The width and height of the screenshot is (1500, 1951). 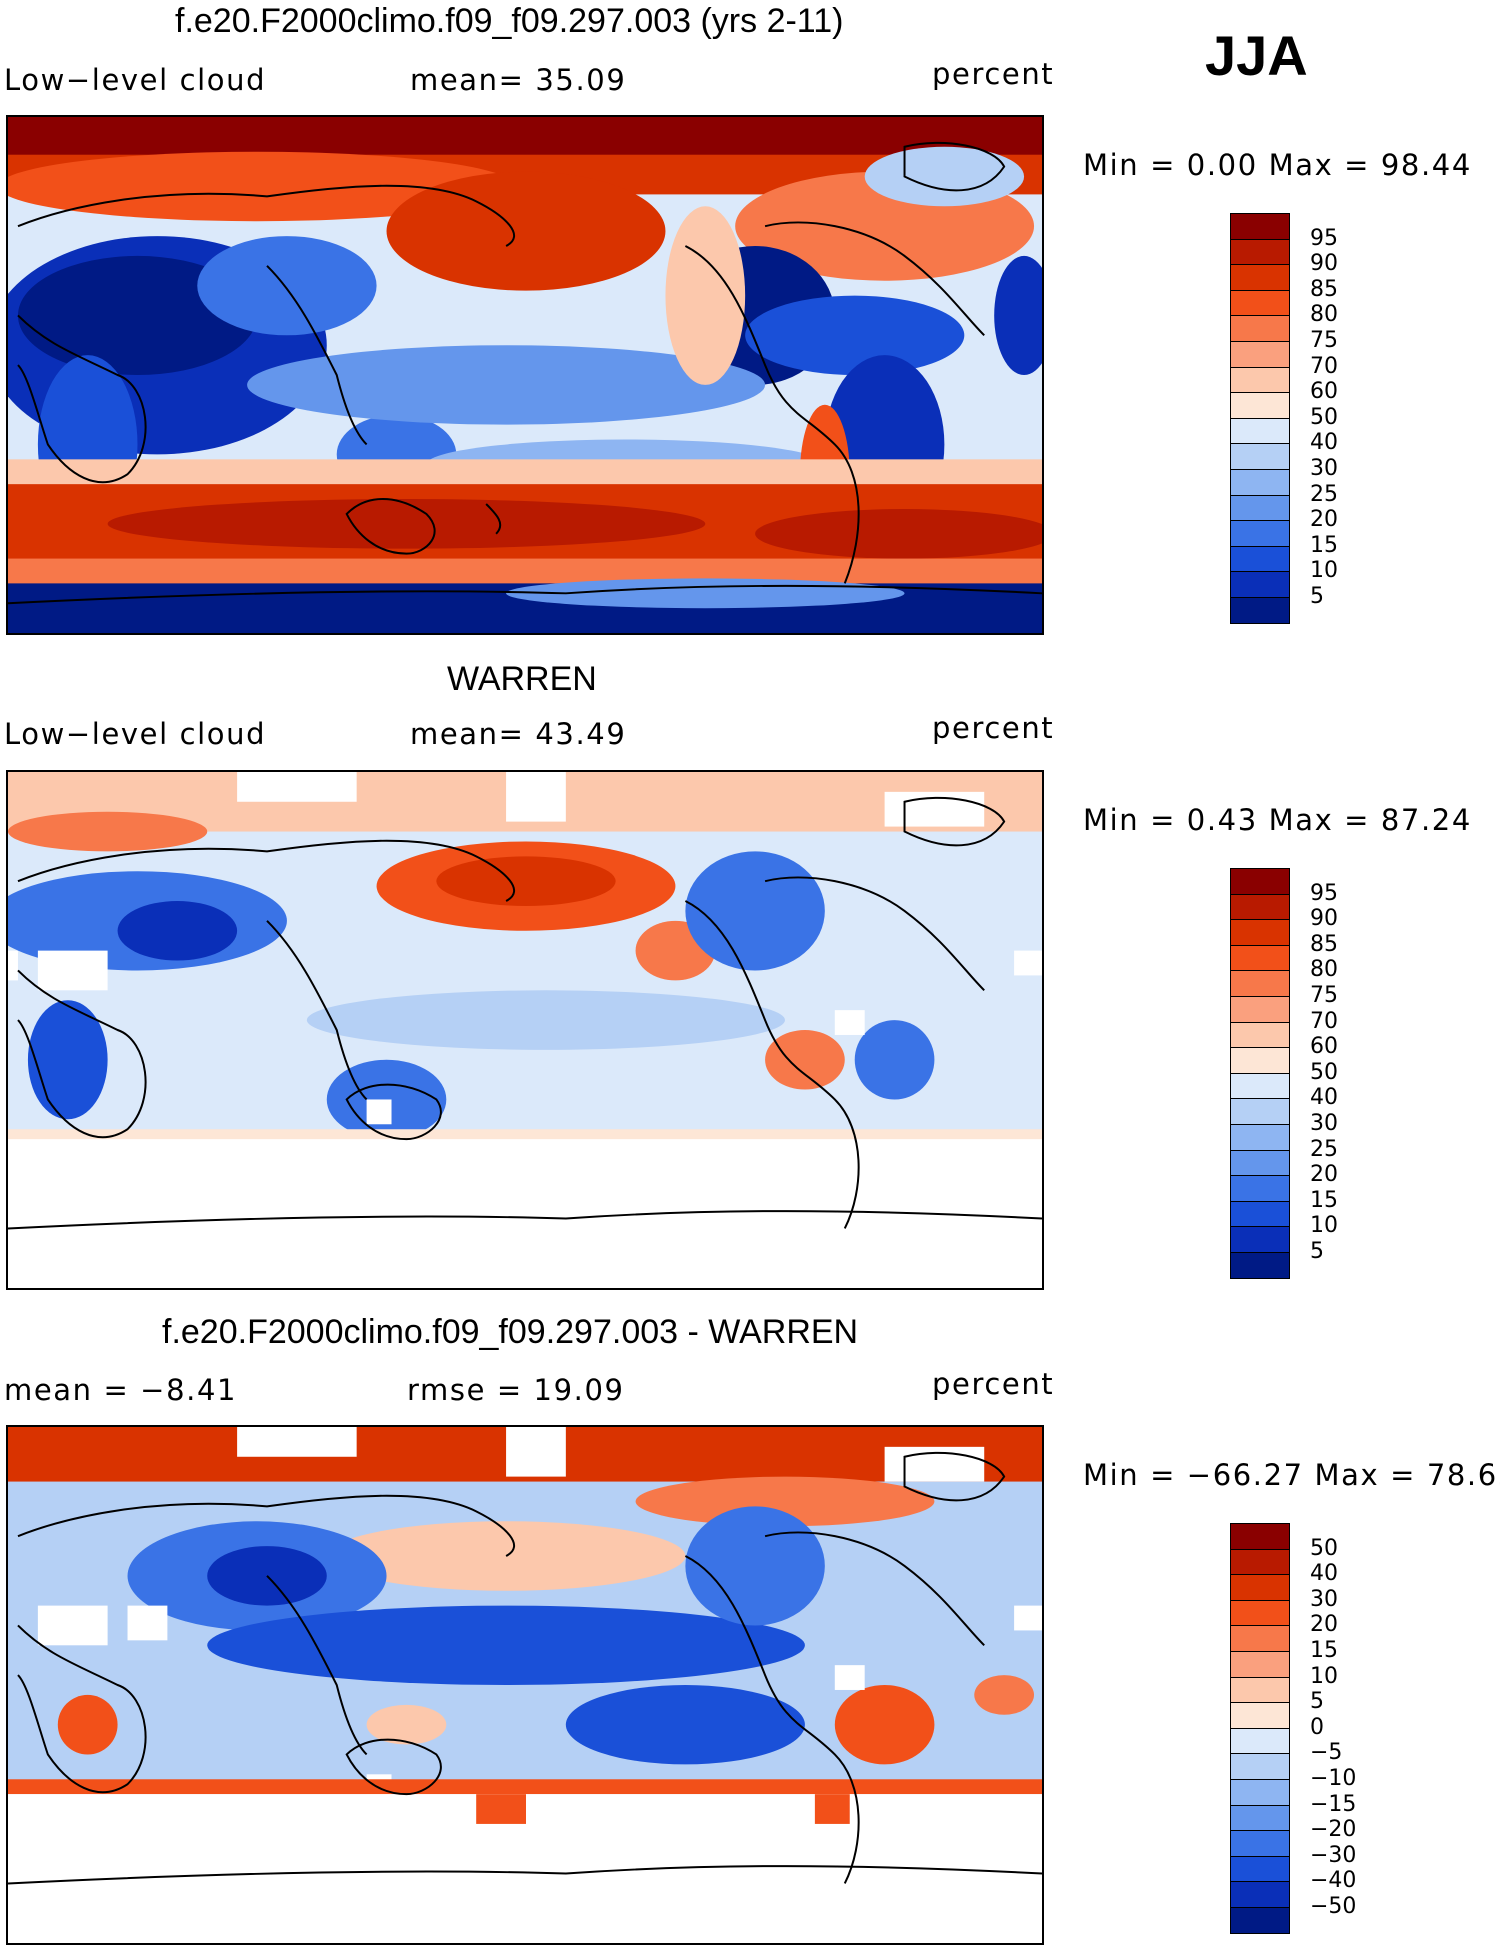 What do you see at coordinates (1333, 1881) in the screenshot?
I see `colorbar-tick-label: −40` at bounding box center [1333, 1881].